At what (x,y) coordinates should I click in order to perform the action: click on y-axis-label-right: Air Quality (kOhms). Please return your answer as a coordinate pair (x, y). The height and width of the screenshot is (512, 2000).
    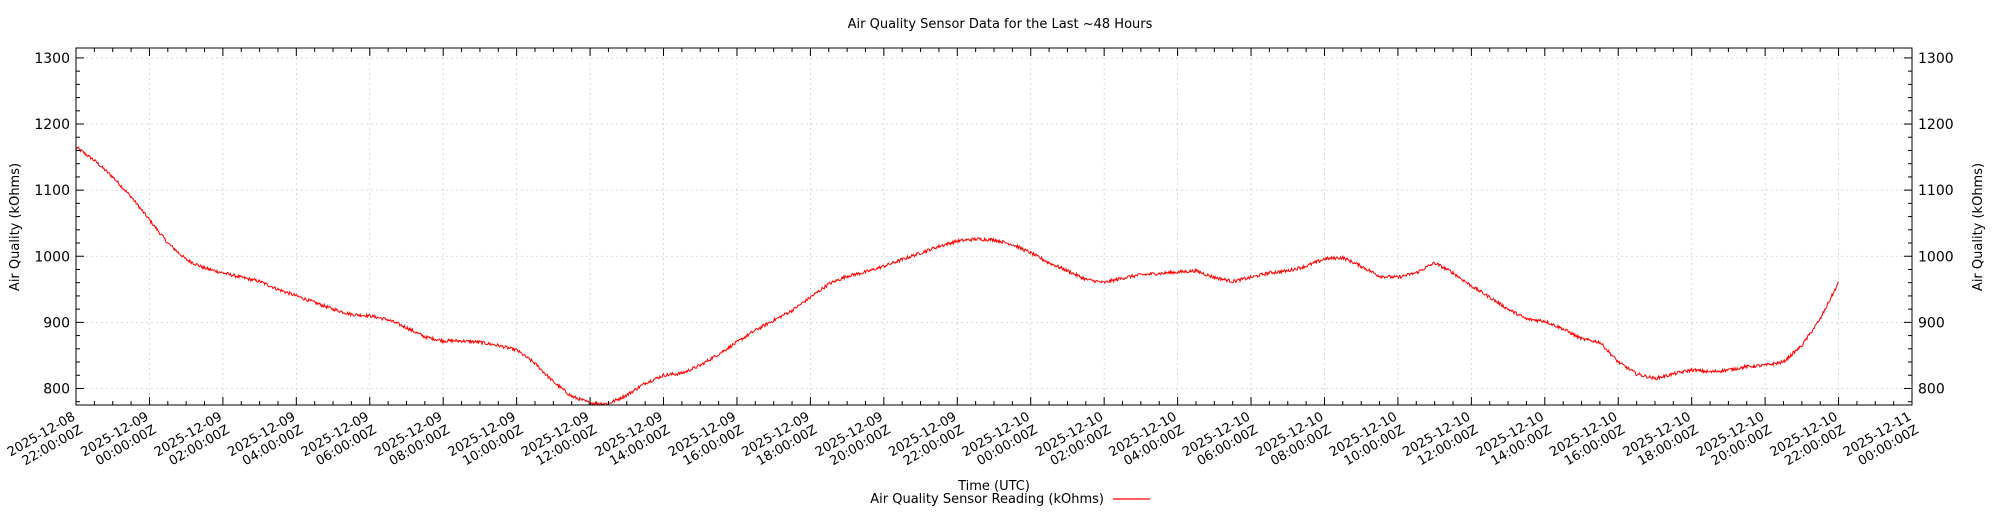
    Looking at the image, I should click on (1978, 227).